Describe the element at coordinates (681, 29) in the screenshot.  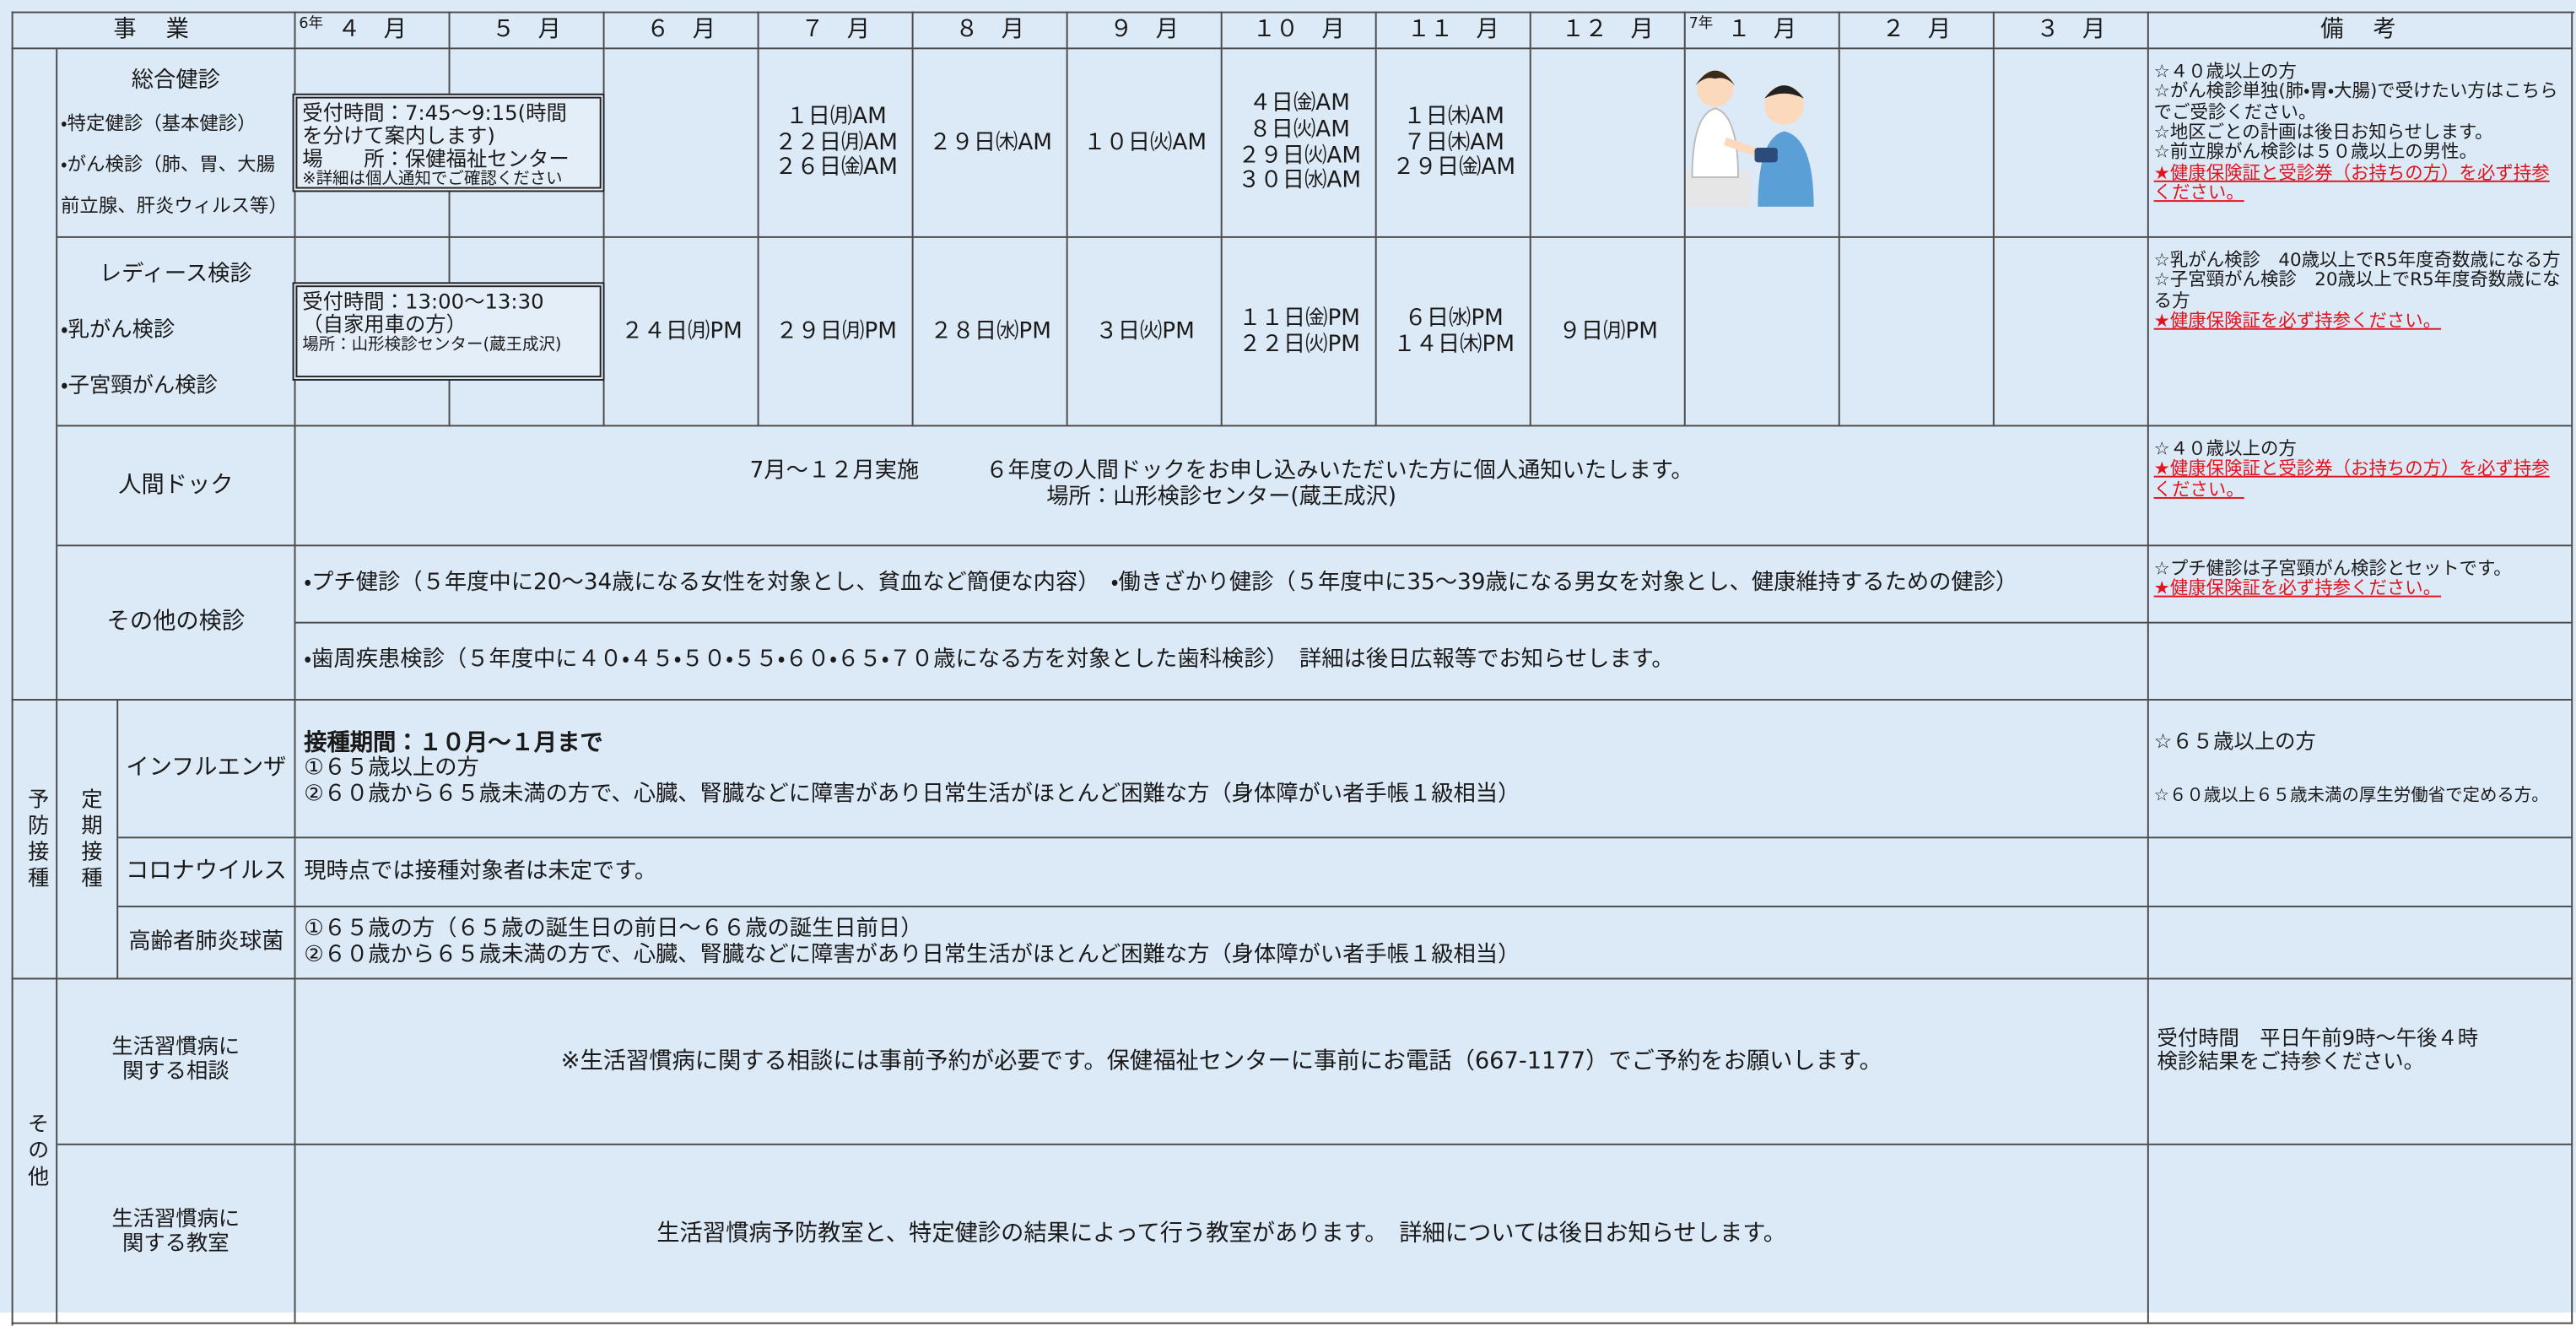
I see `month-label: ６ 月` at that location.